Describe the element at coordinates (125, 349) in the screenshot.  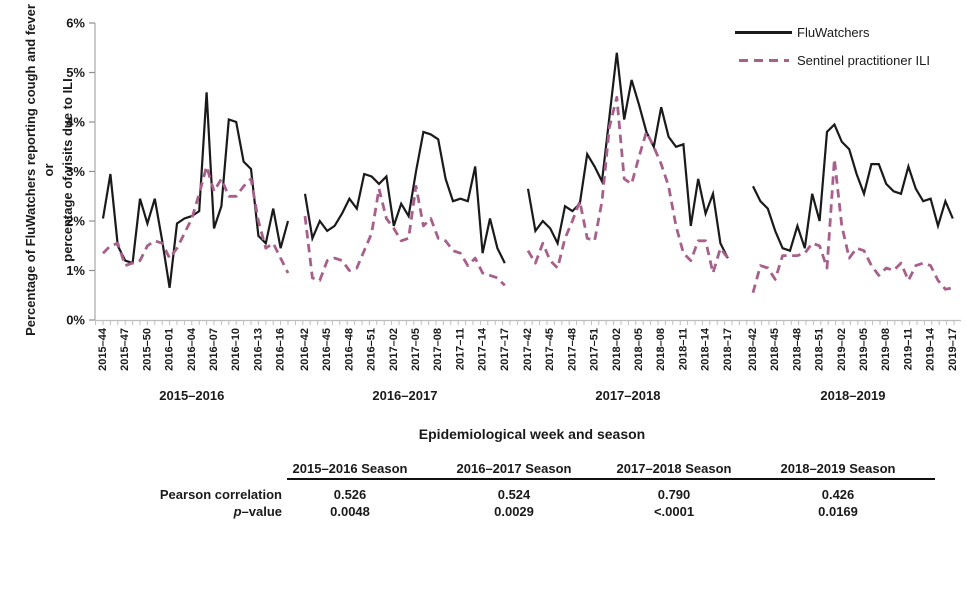
I see `week-tick-label: 2015–47` at that location.